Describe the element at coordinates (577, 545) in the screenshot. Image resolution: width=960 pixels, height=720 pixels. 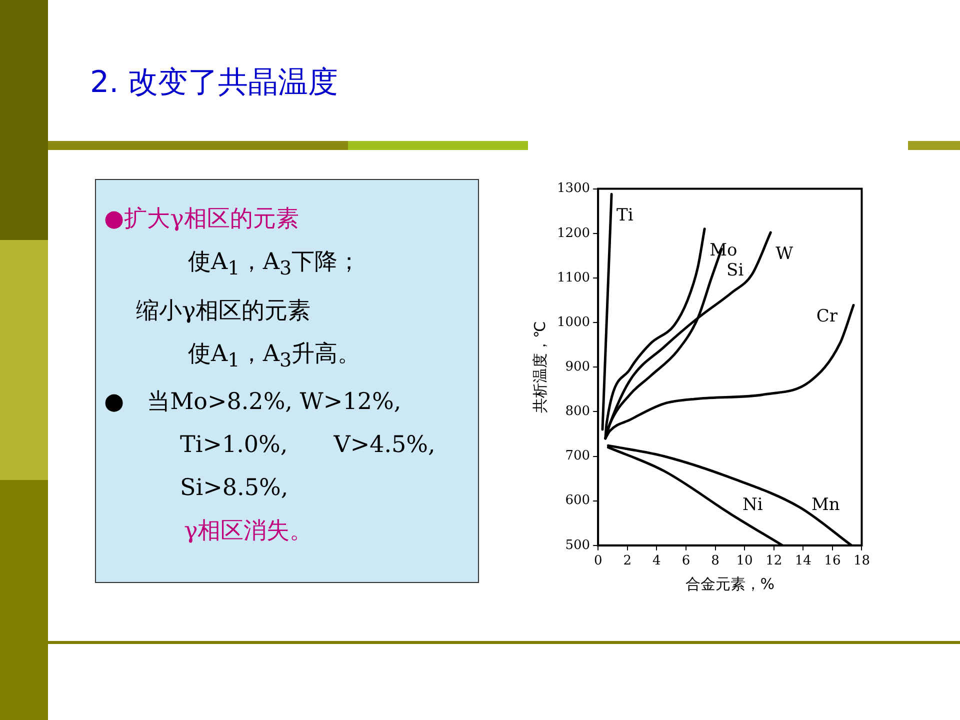
I see `y-tick-label: 500` at that location.